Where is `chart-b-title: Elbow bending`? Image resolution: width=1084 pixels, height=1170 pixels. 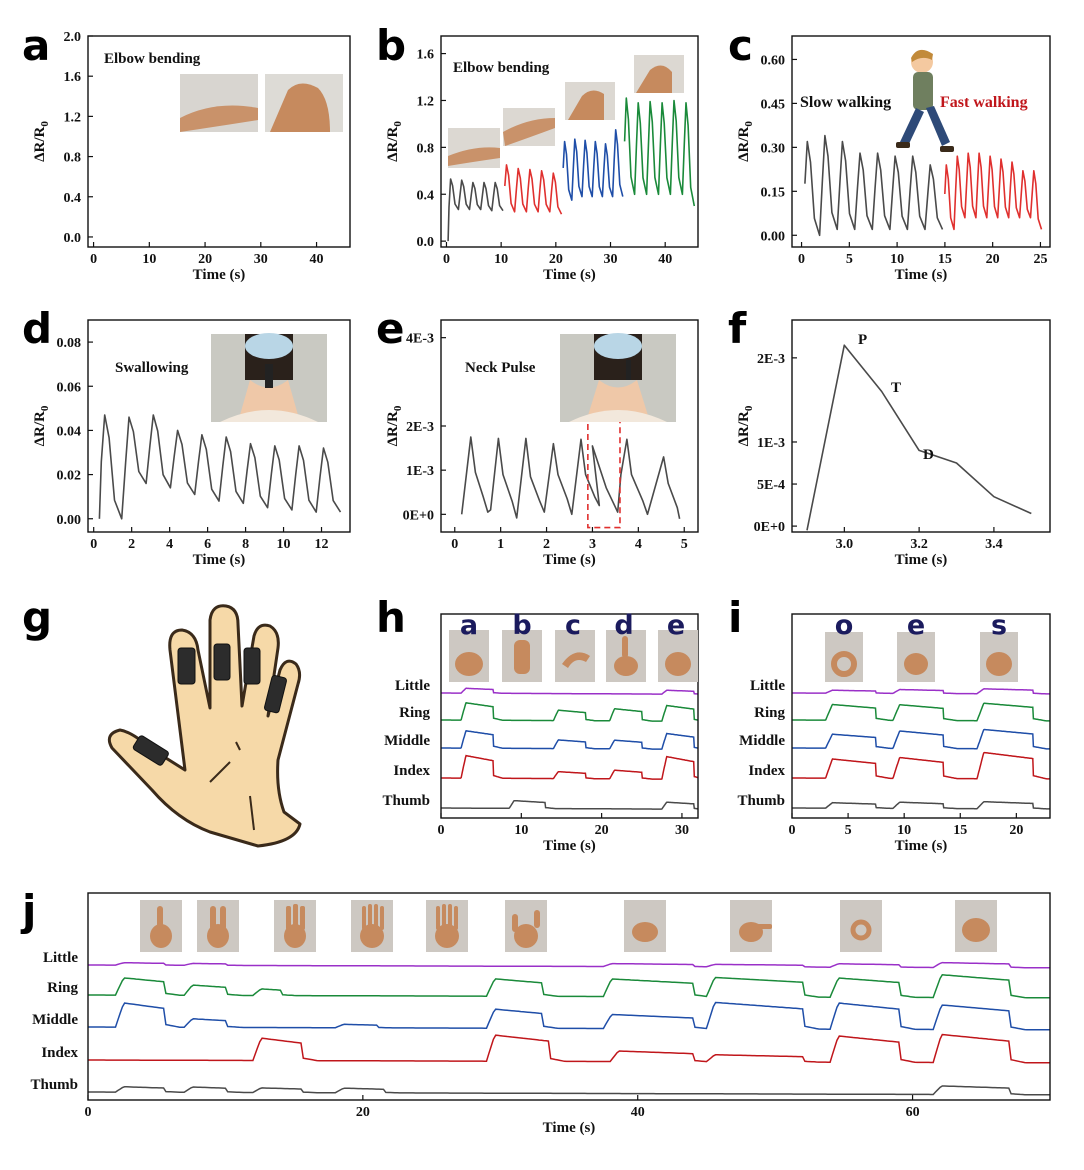 chart-b-title: Elbow bending is located at coordinates (501, 68).